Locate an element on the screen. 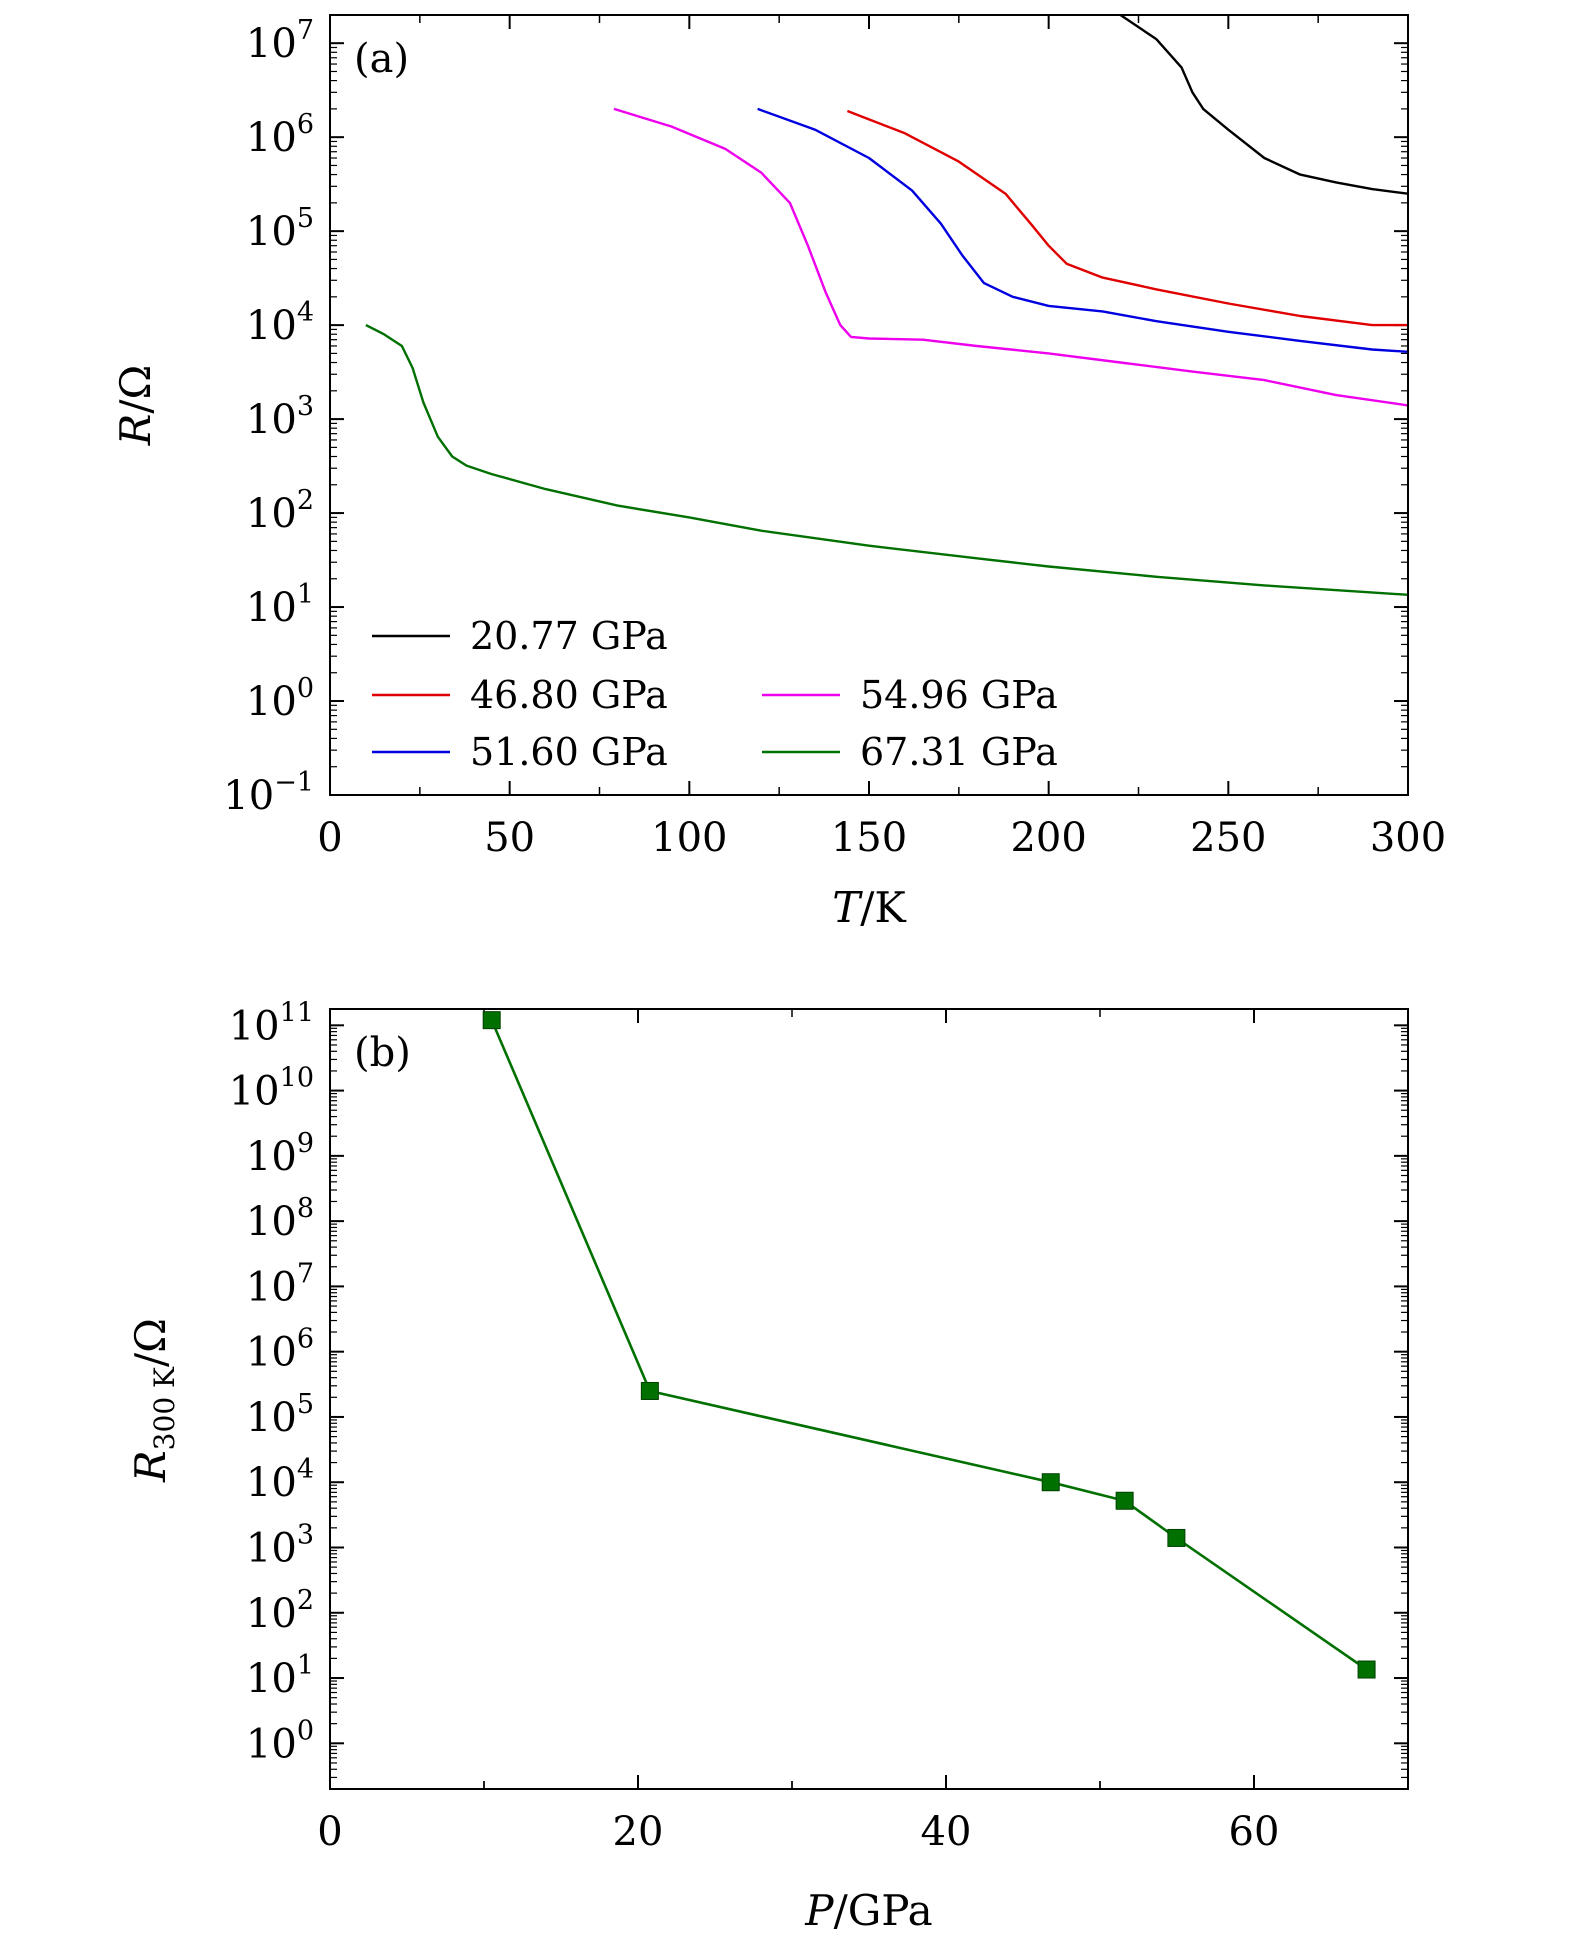  panel-b-x-label-unit: GPa is located at coordinates (890, 1910).